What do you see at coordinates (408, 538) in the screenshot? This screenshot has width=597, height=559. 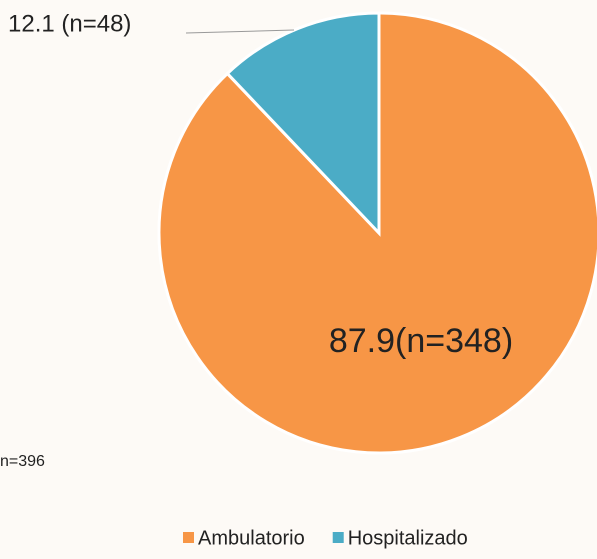 I see `legend-label: Hospitalizado` at bounding box center [408, 538].